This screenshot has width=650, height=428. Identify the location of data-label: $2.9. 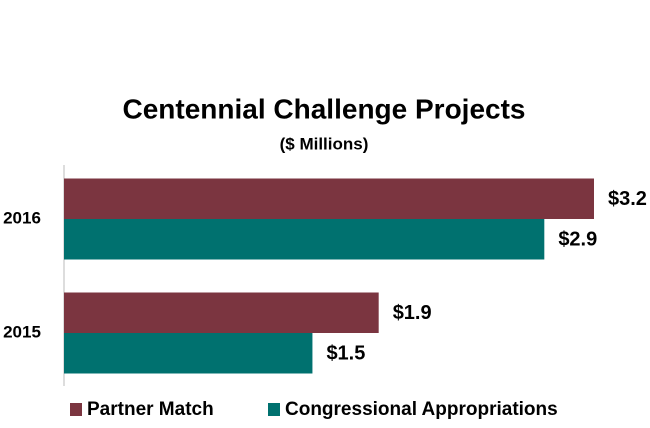
(577, 240).